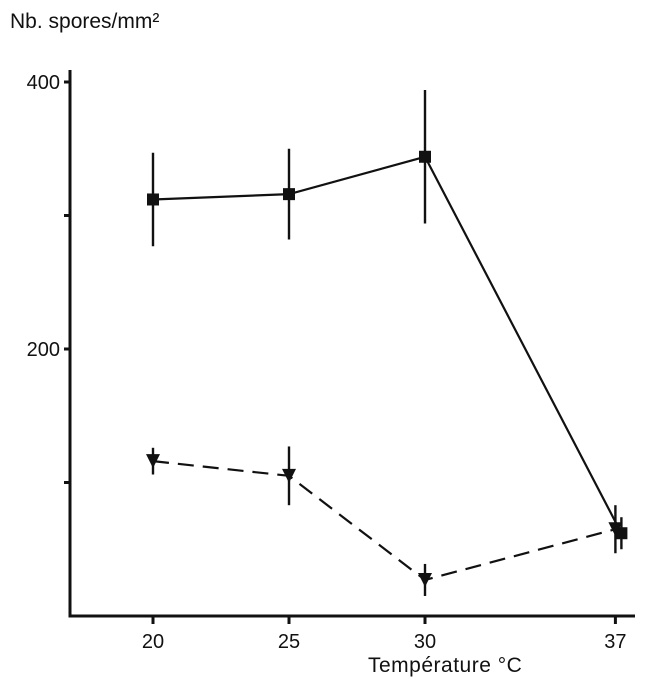  What do you see at coordinates (445, 665) in the screenshot?
I see `x-axis-label: Température °C` at bounding box center [445, 665].